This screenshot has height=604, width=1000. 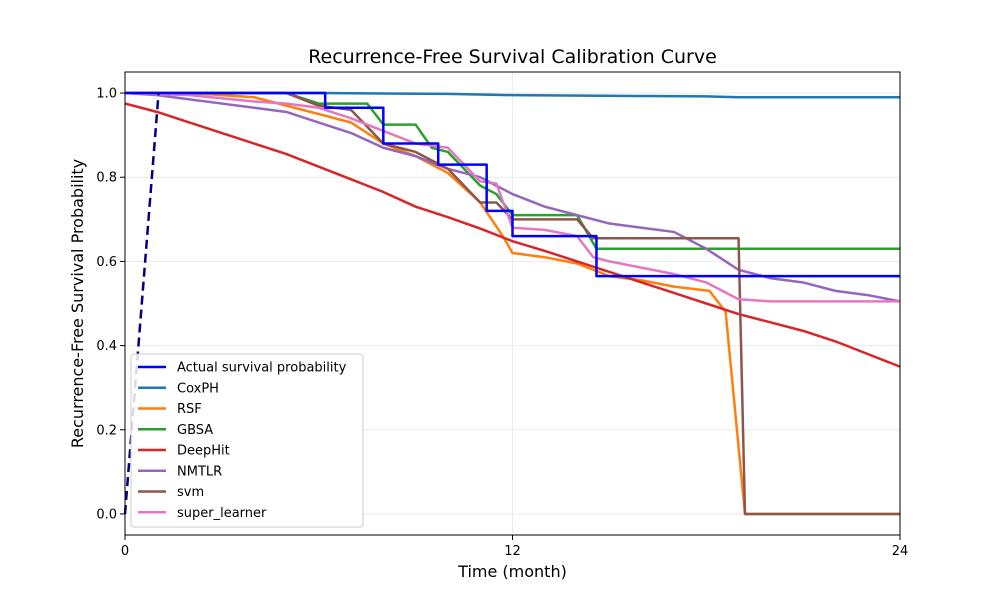 What do you see at coordinates (512, 551) in the screenshot?
I see `x-tick-label: 12` at bounding box center [512, 551].